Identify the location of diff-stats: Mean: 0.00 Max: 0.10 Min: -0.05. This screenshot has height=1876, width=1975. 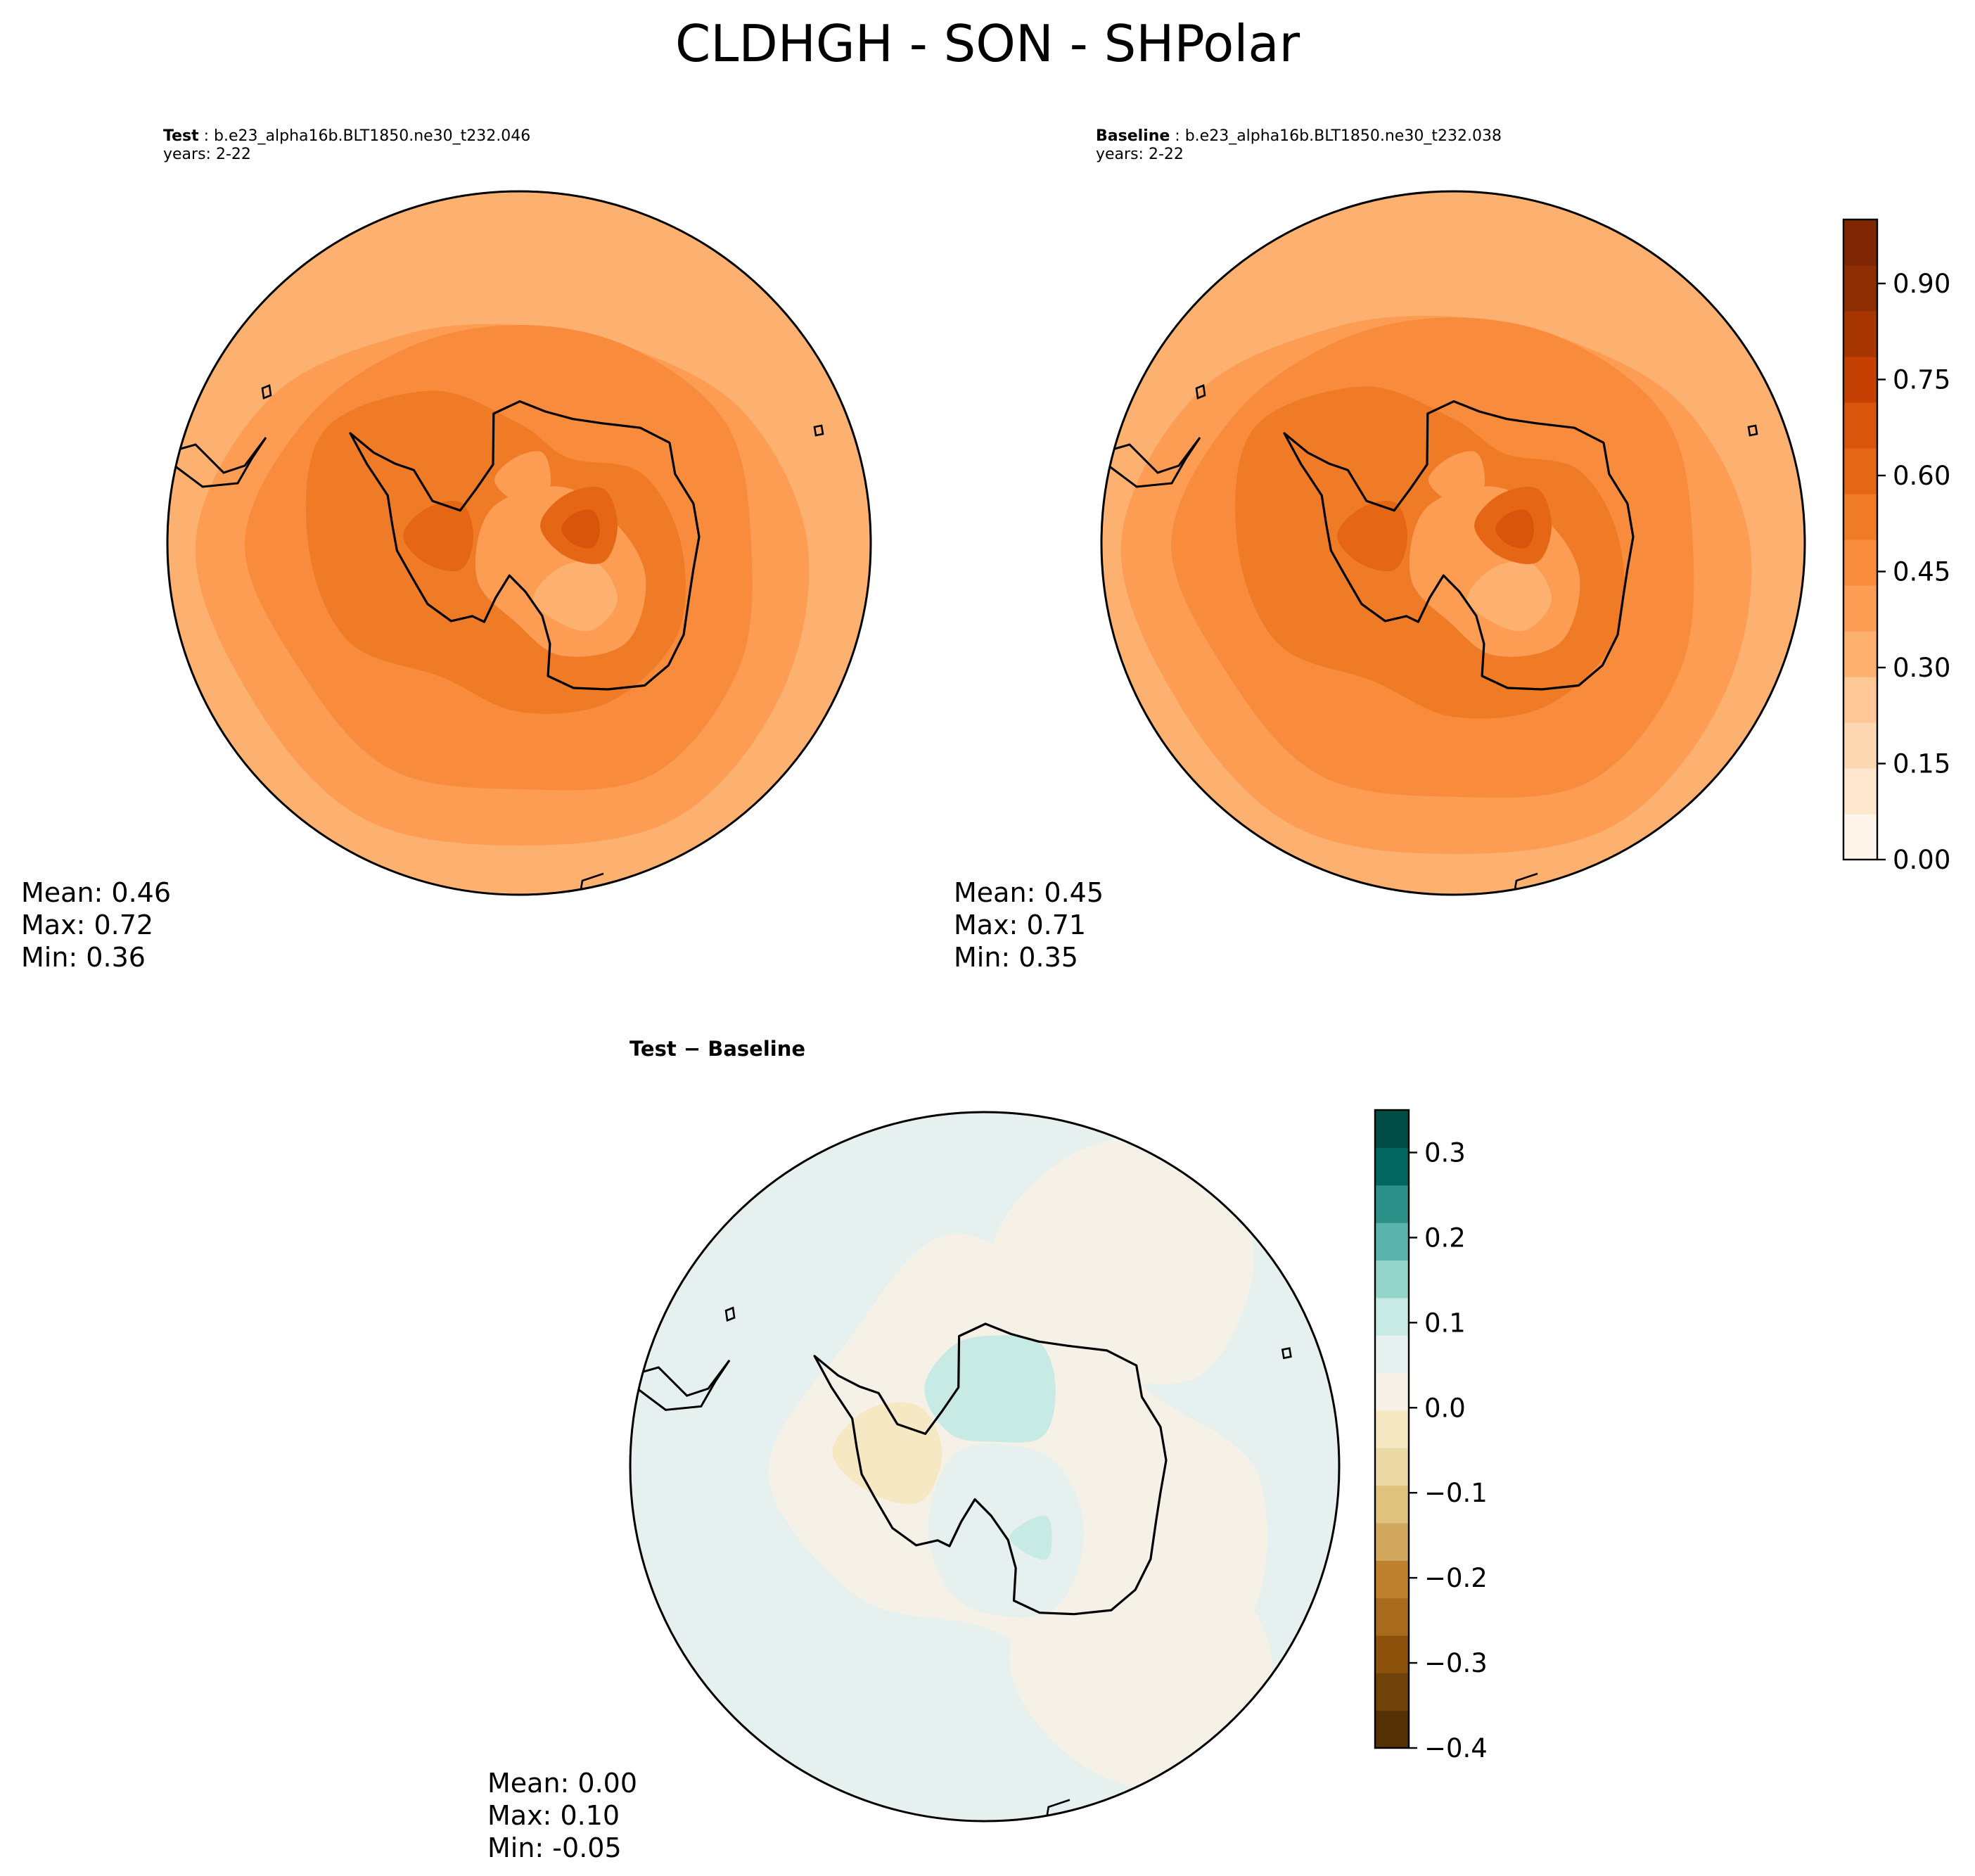
(562, 1815).